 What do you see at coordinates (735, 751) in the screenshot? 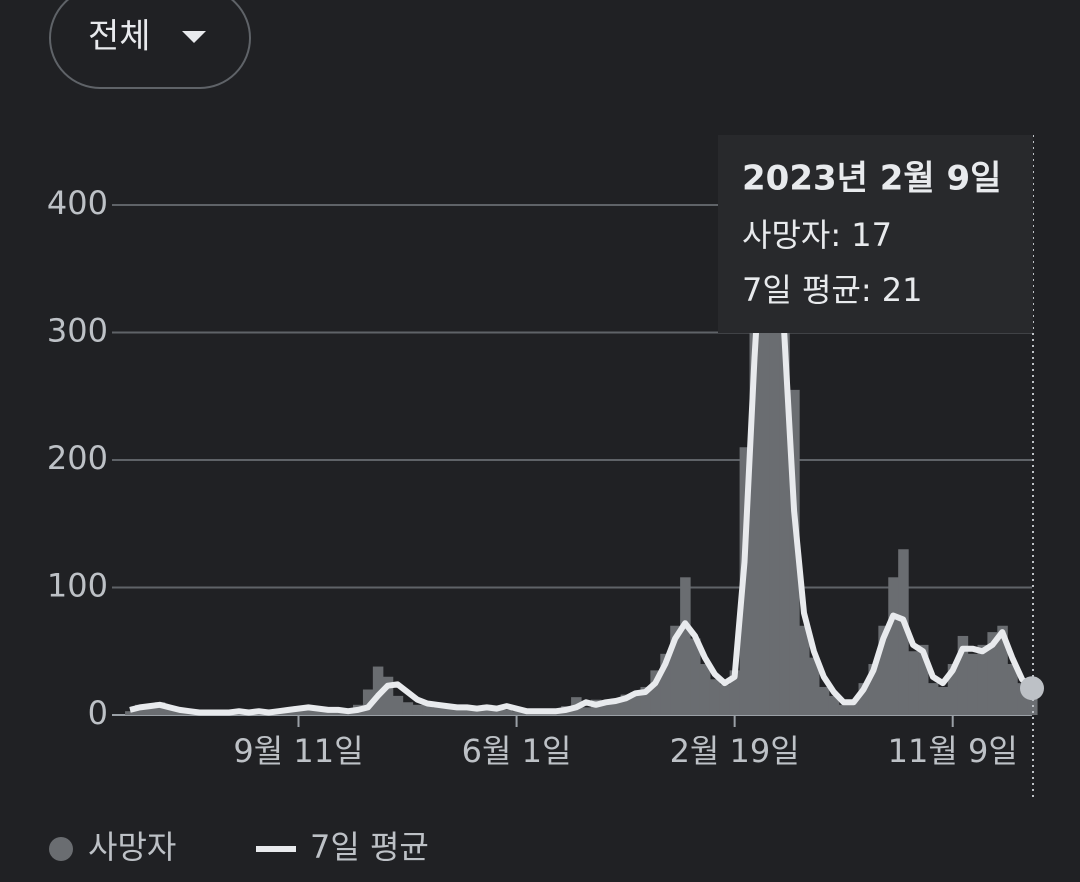
I see `x-tick-label: 2월 19일` at bounding box center [735, 751].